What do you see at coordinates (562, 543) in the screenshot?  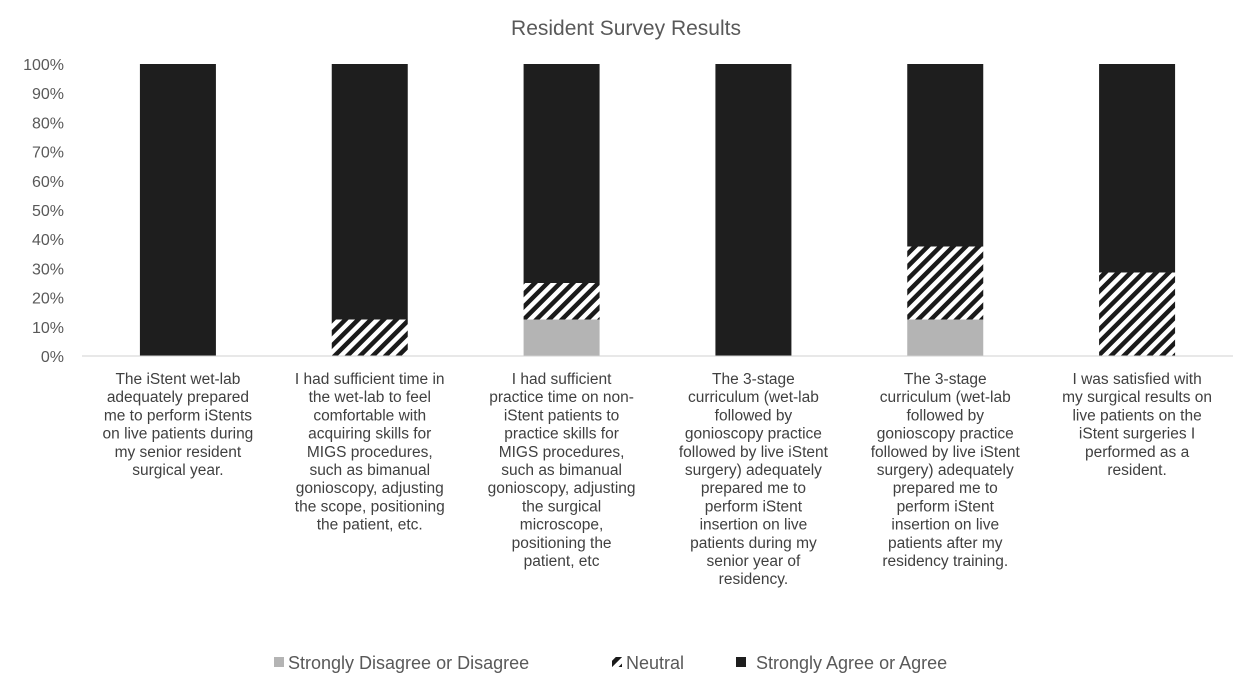 I see `category-label-line: positioning the` at bounding box center [562, 543].